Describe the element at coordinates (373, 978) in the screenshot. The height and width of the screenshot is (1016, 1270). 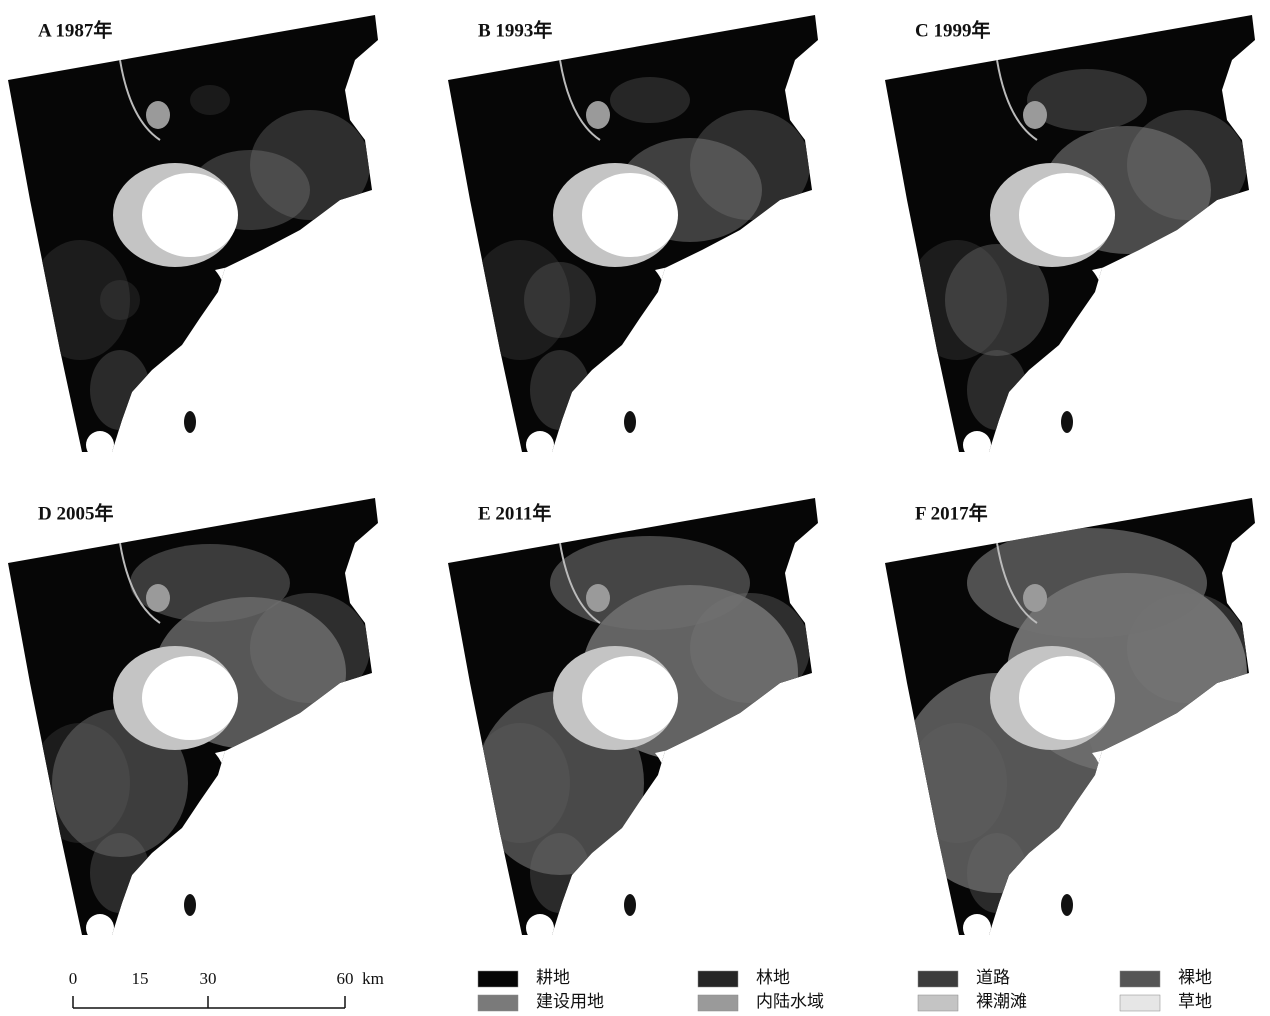
I see `scale-unit: km` at that location.